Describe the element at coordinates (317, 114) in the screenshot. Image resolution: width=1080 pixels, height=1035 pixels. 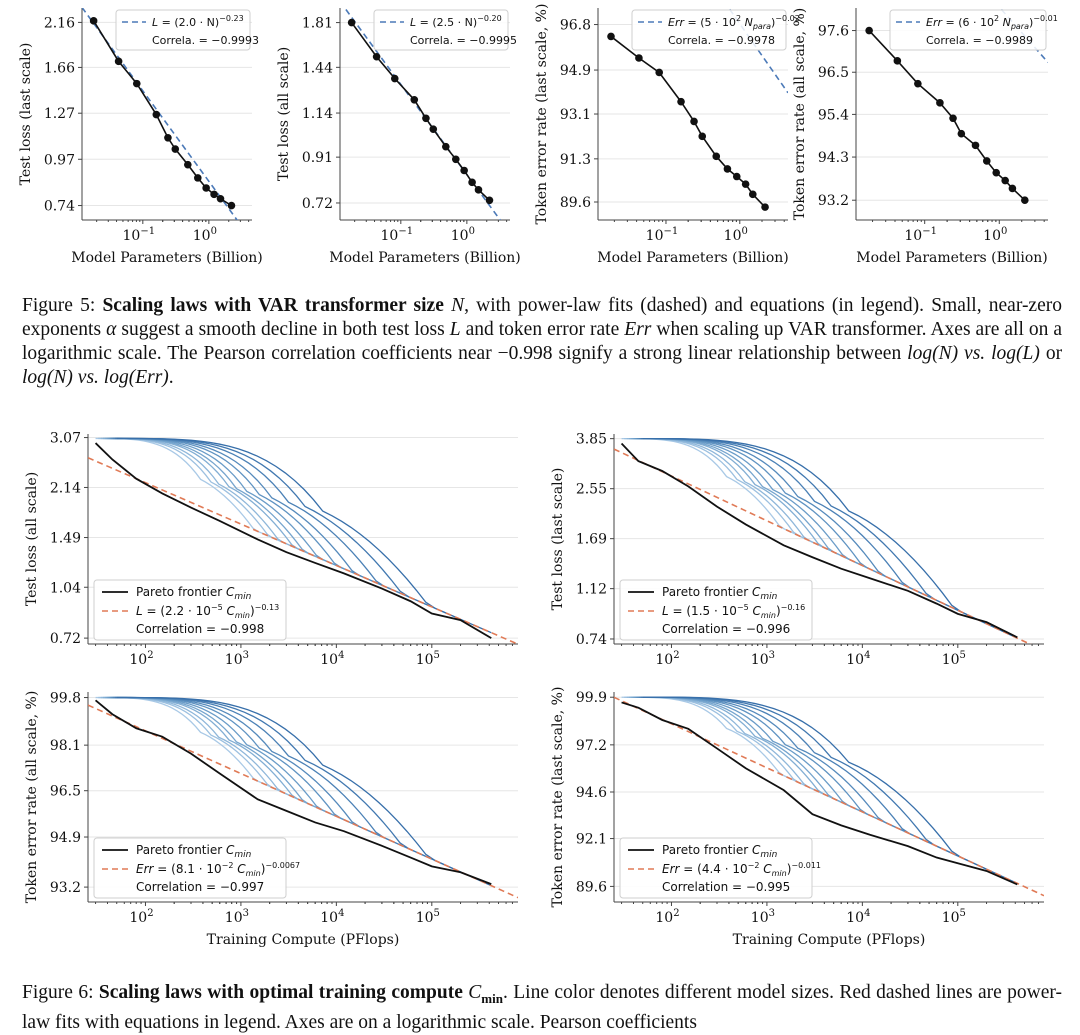
I see `y-tick-label: 1.14` at that location.